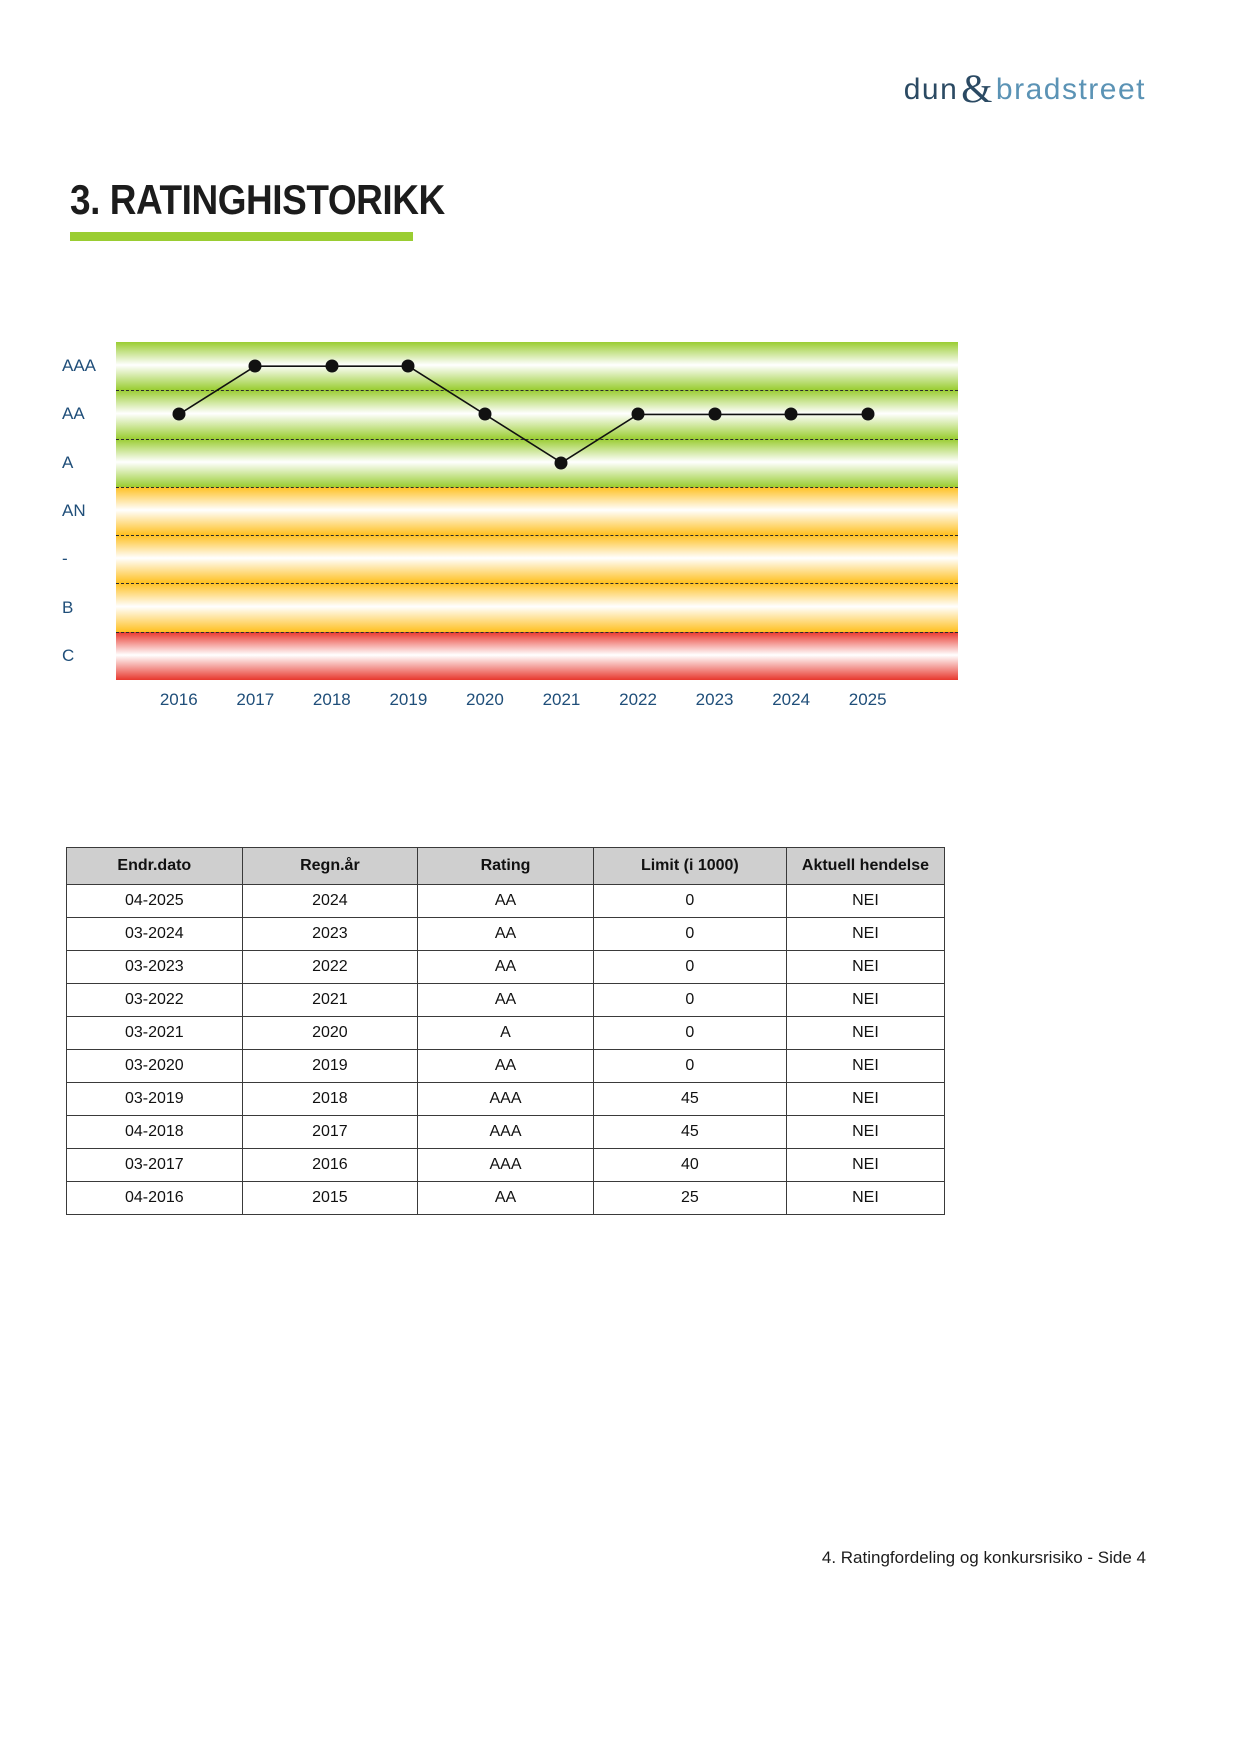 The image size is (1241, 1754). I want to click on y-axis-label-an: AN, so click(74, 510).